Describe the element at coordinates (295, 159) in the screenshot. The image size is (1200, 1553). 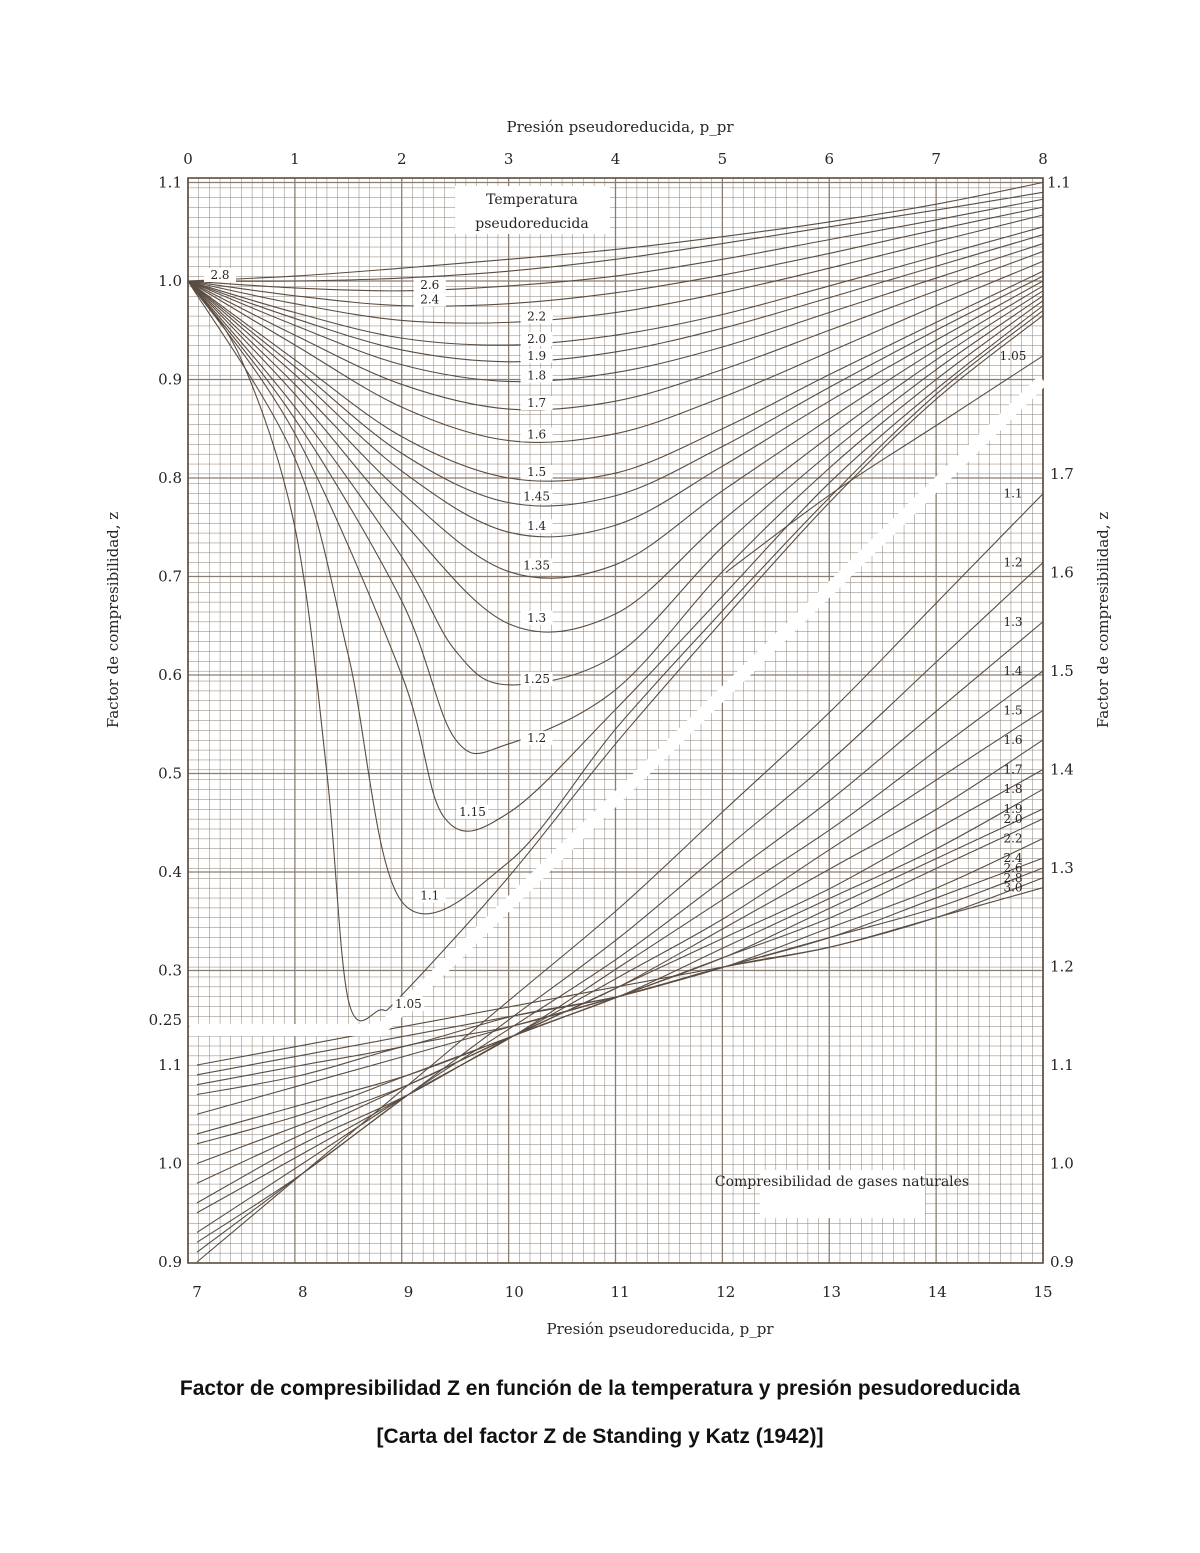
I see `top-x-tick-1: 1` at that location.